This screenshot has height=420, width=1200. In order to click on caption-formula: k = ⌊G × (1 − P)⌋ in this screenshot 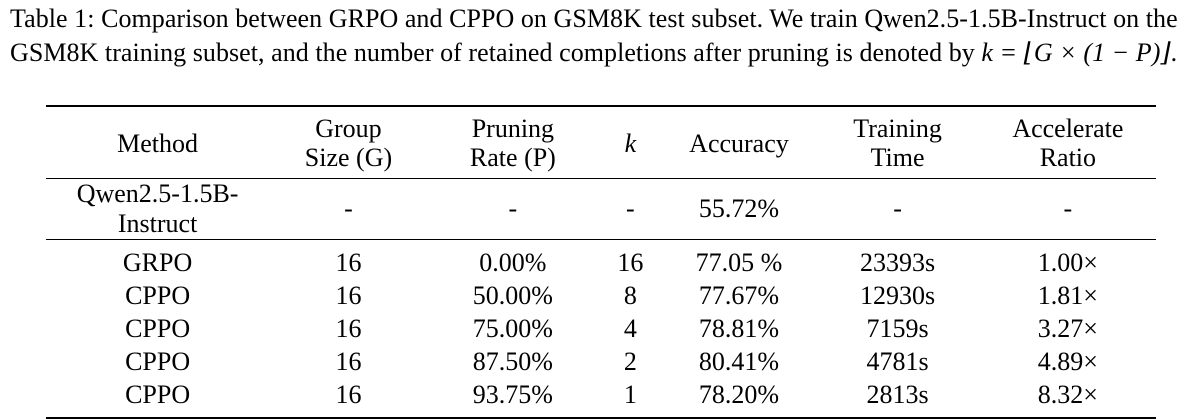, I will do `click(1076, 52)`.